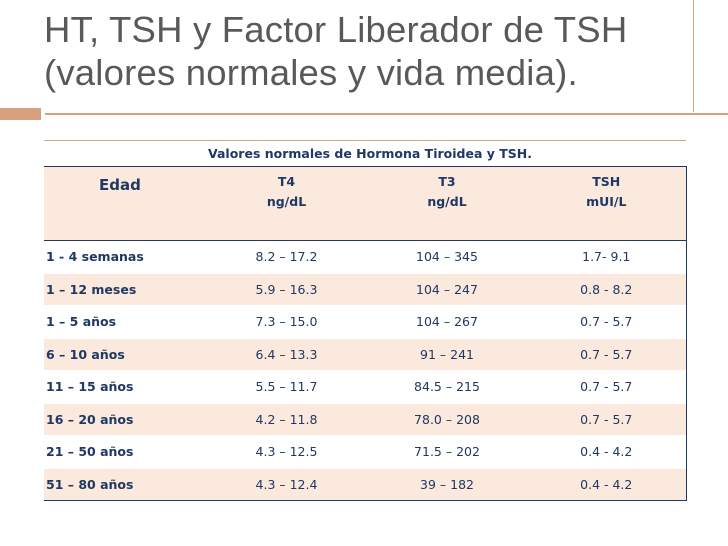  Describe the element at coordinates (286, 419) in the screenshot. I see `cell-t4: 4.2 – 11.8` at that location.